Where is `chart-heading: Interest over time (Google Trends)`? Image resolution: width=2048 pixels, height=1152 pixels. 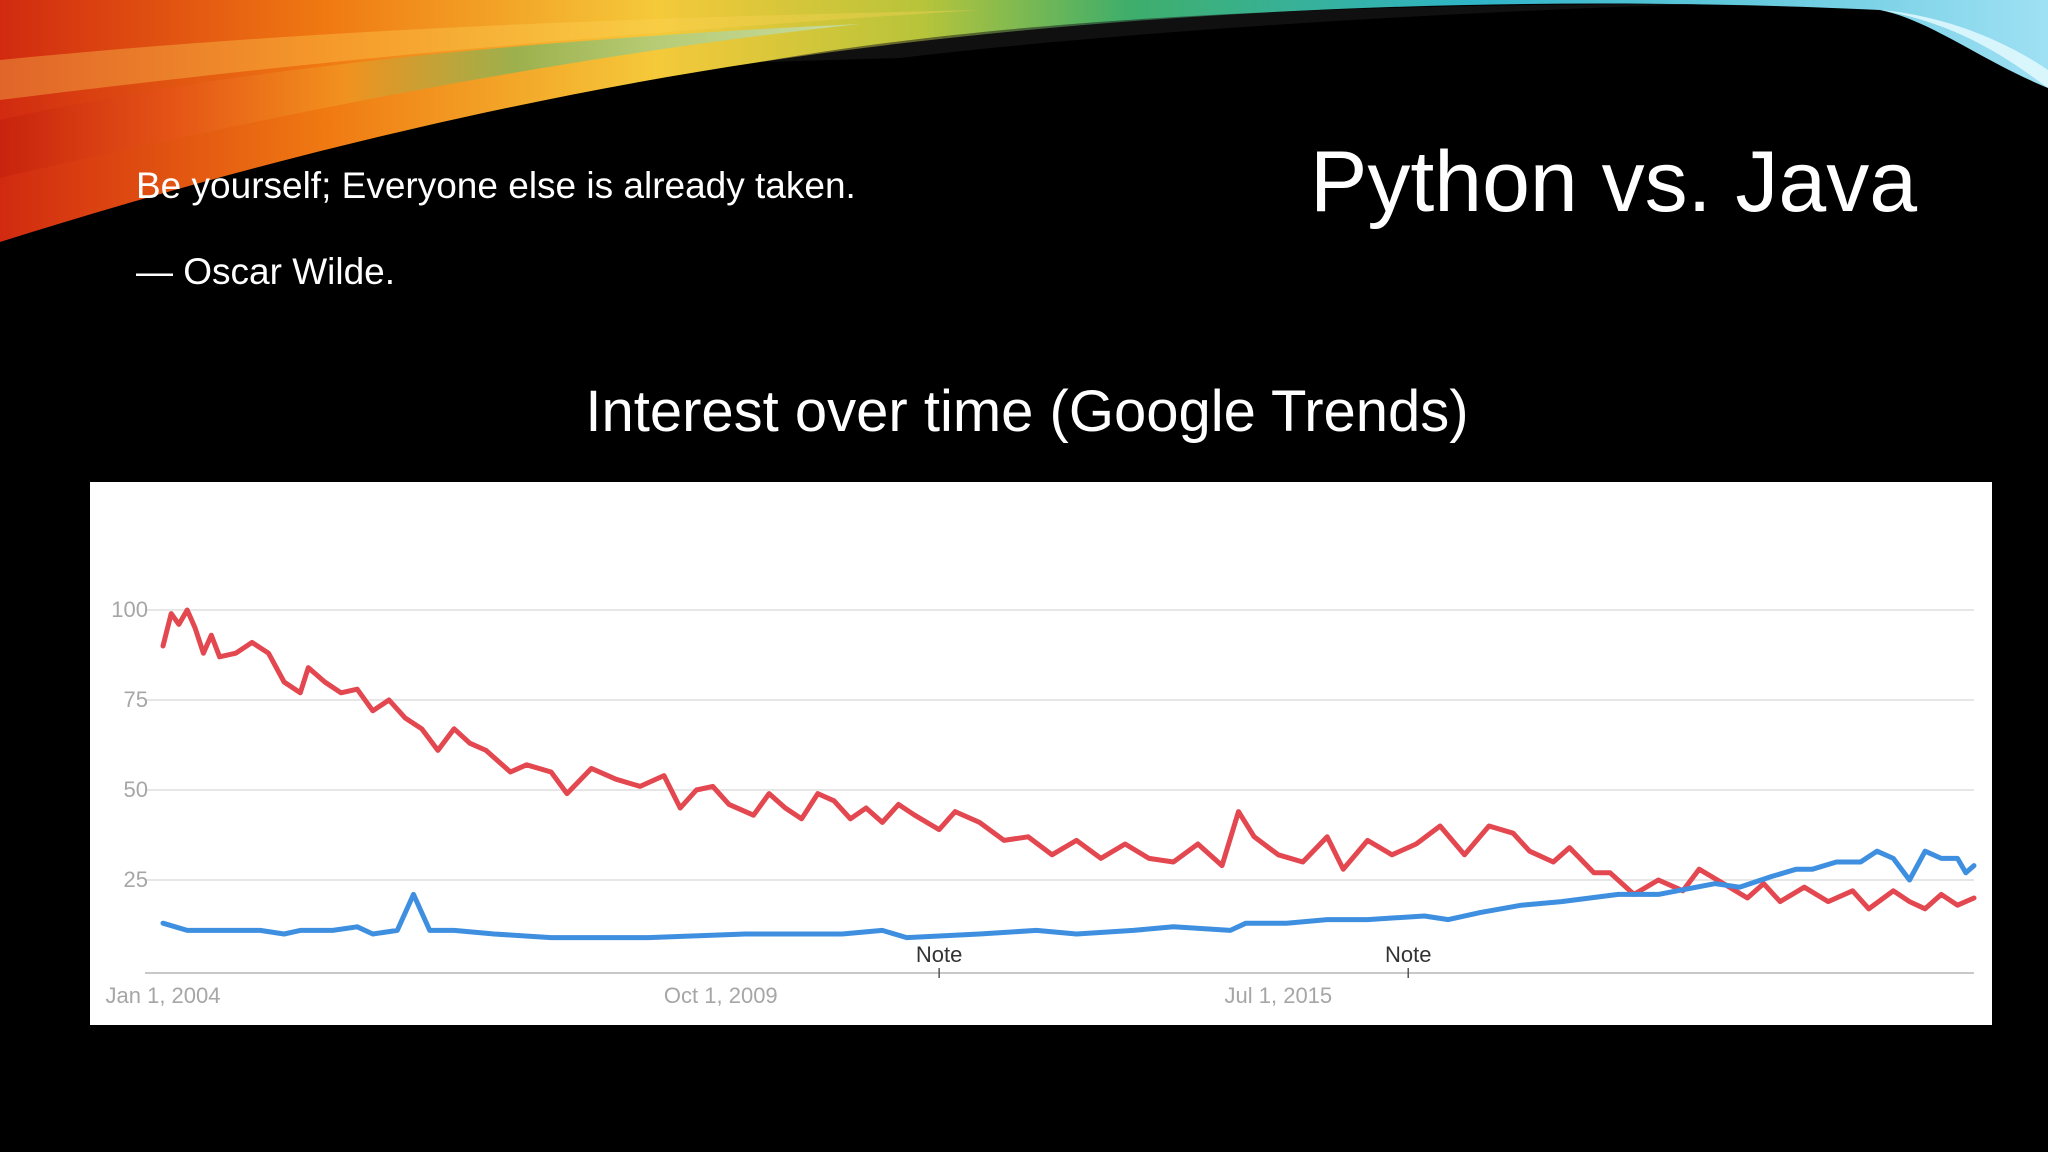
chart-heading: Interest over time (Google Trends) is located at coordinates (1027, 411).